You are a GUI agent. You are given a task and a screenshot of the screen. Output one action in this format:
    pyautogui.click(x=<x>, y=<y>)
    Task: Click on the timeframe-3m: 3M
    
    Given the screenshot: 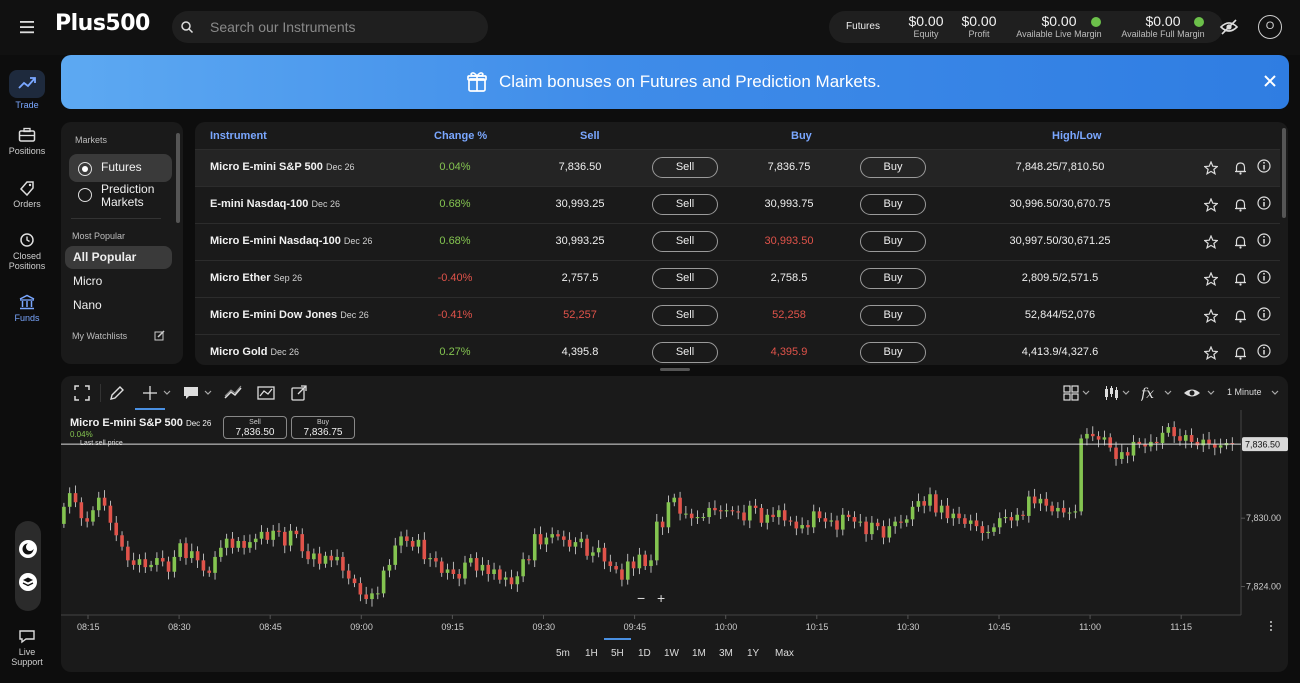 What is the action you would take?
    pyautogui.click(x=726, y=653)
    